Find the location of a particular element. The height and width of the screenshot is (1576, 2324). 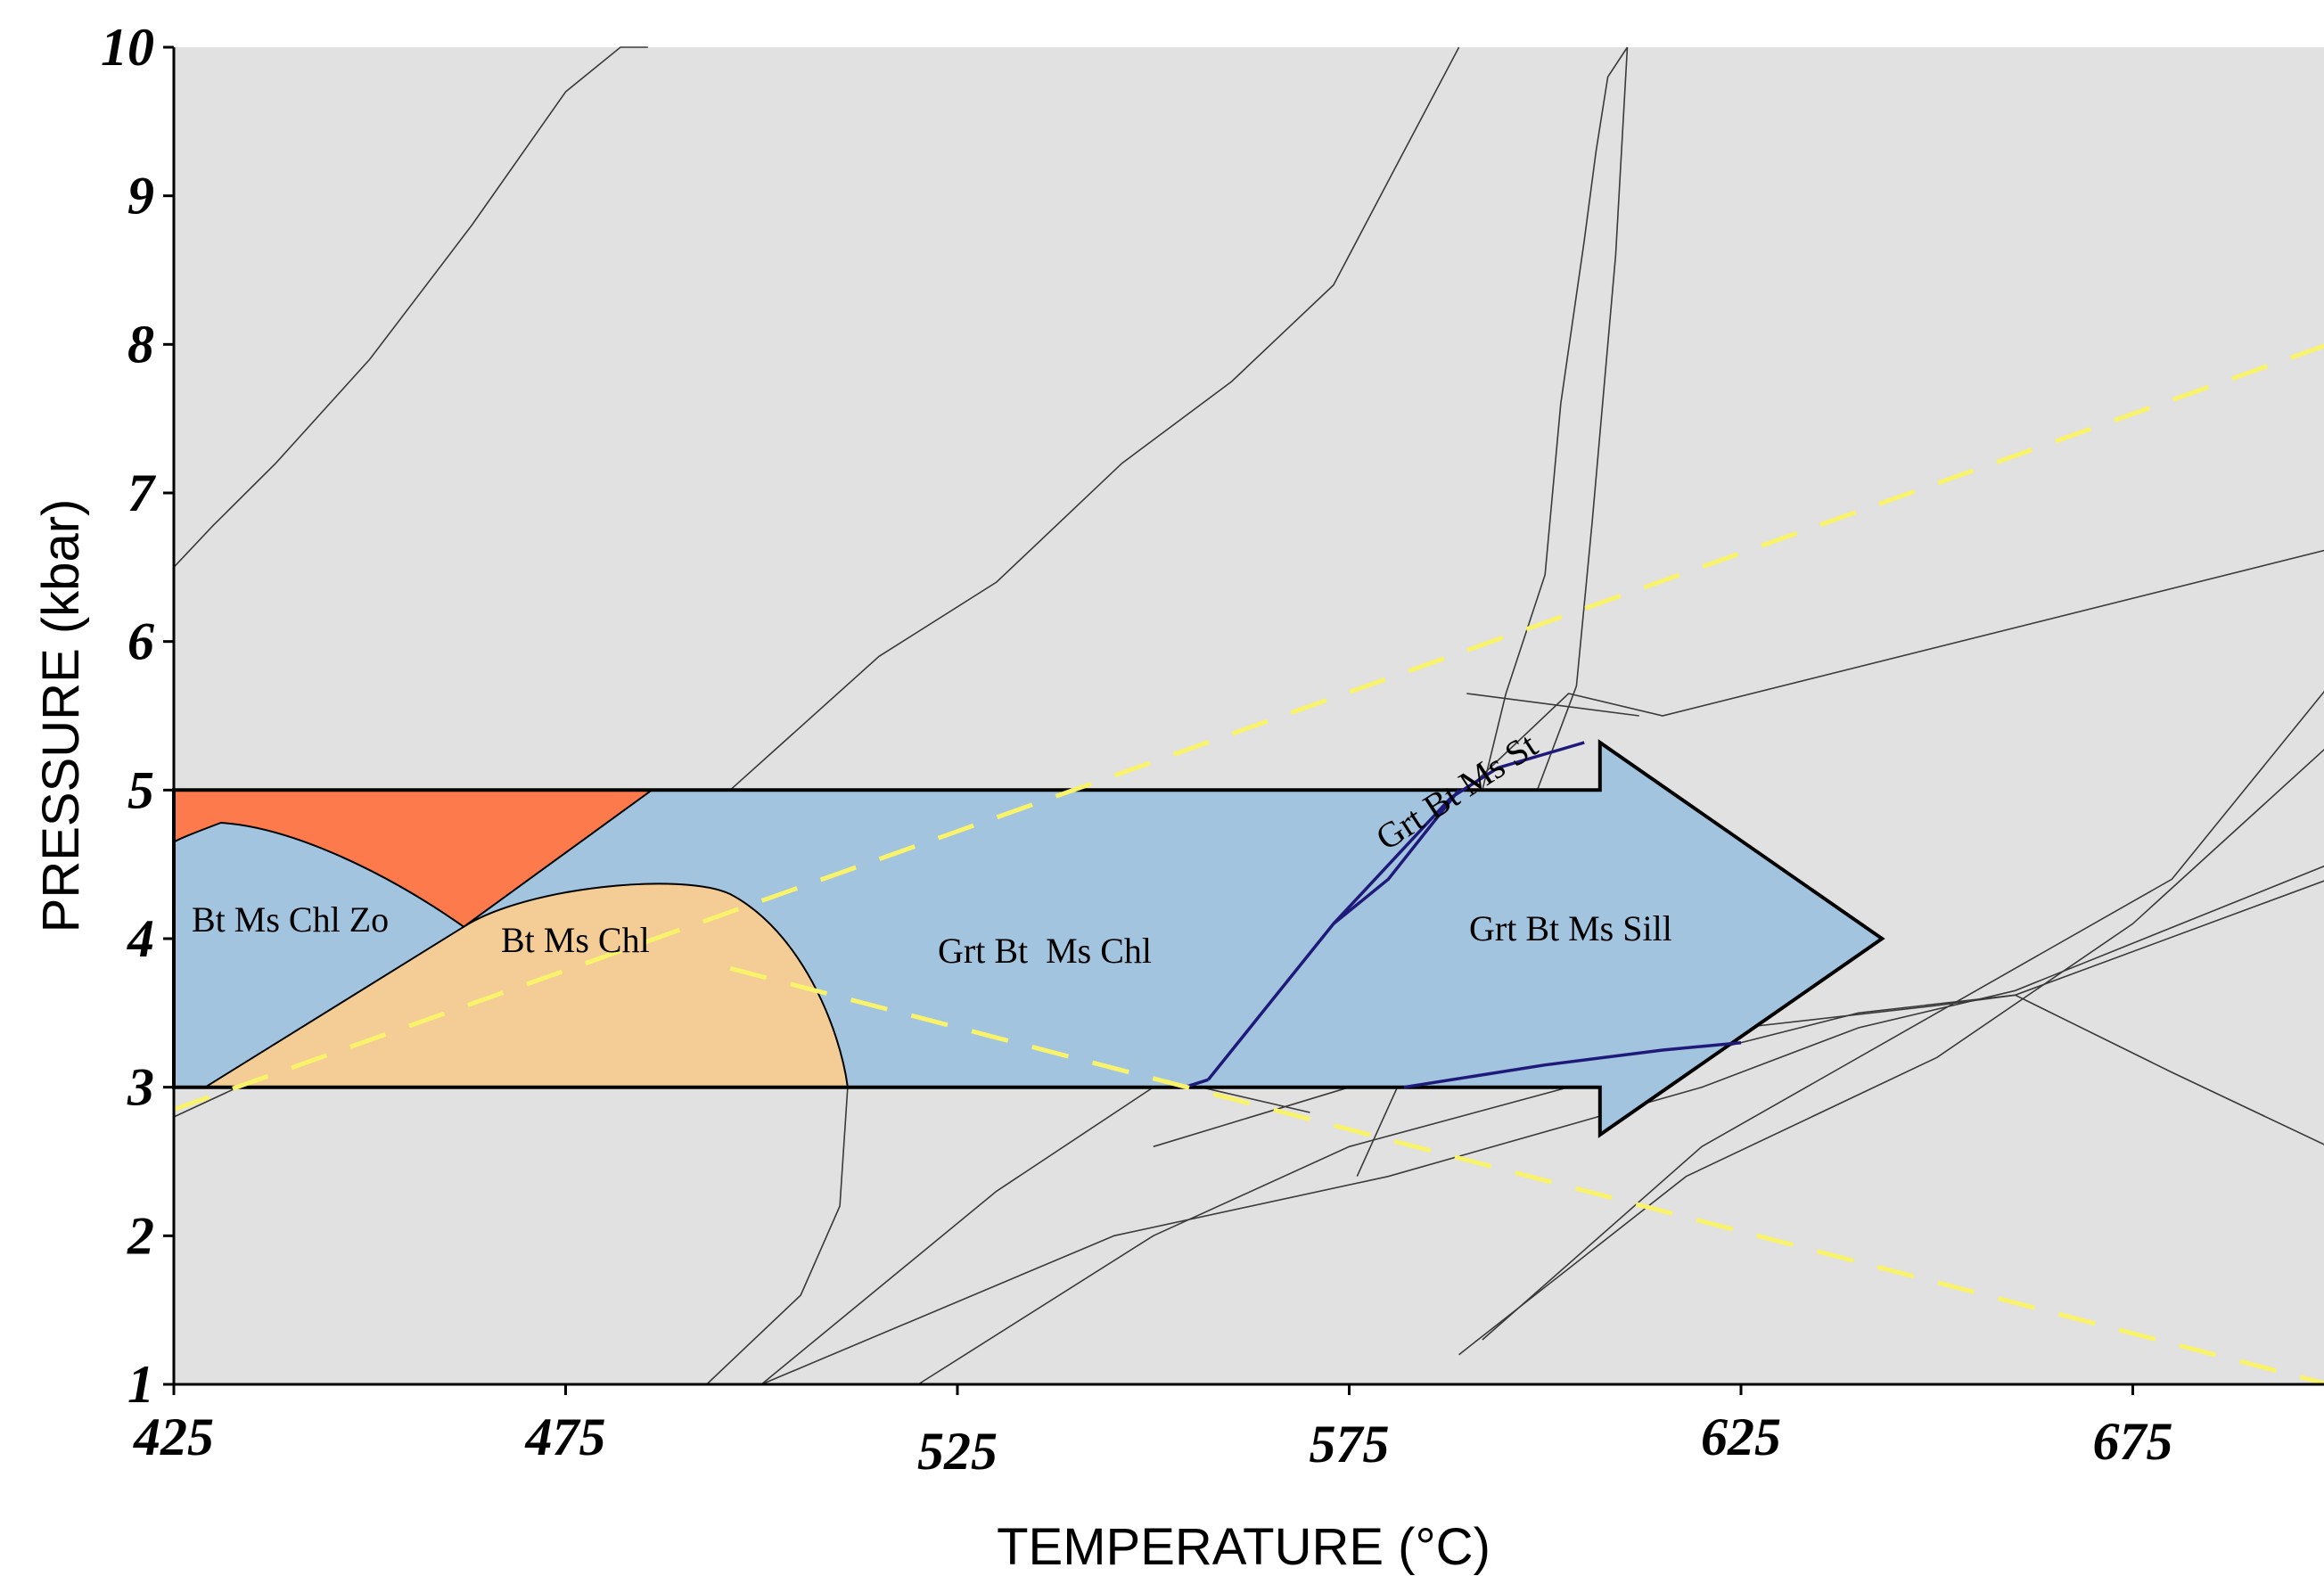

y-tick-label-2: 2 is located at coordinates (140, 1235).